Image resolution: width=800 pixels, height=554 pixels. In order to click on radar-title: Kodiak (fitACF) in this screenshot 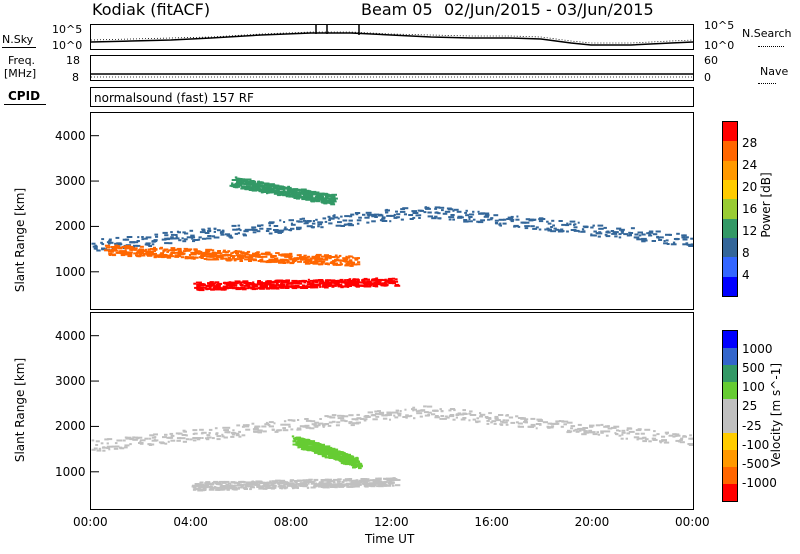, I will do `click(151, 9)`.